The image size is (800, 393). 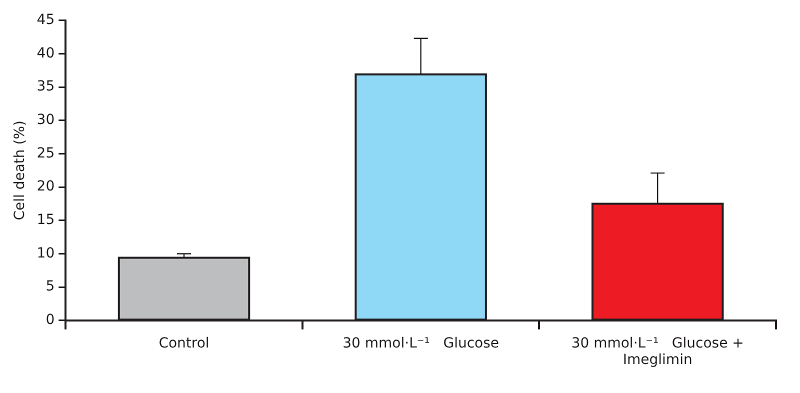 What do you see at coordinates (657, 351) in the screenshot?
I see `x-tick-label: 30 mmol·L⁻¹ Glucose + Imeglimin` at bounding box center [657, 351].